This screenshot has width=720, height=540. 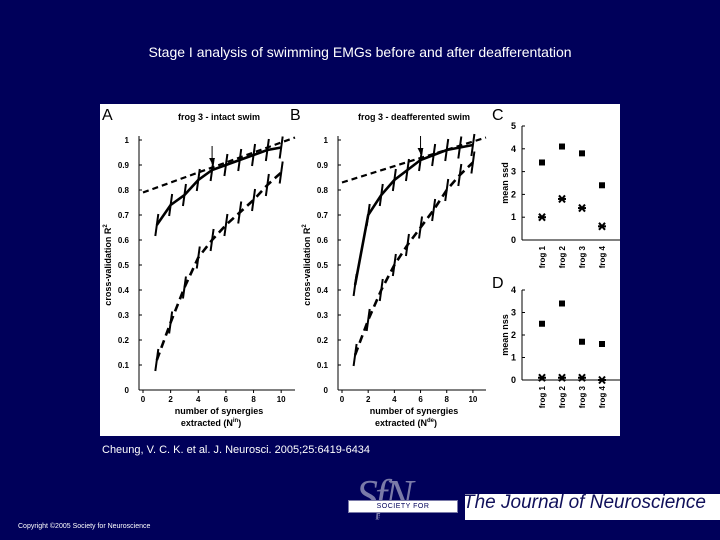 What do you see at coordinates (472, 399) in the screenshot?
I see `panel-b-x-tick-label: 10` at bounding box center [472, 399].